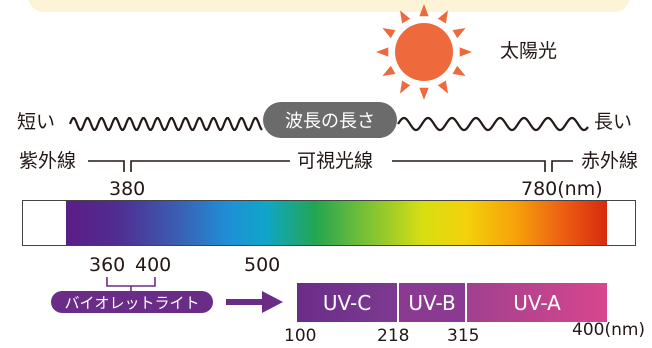 Image resolution: width=652 pixels, height=348 pixels. I want to click on spectrum-gradient, so click(336, 223).